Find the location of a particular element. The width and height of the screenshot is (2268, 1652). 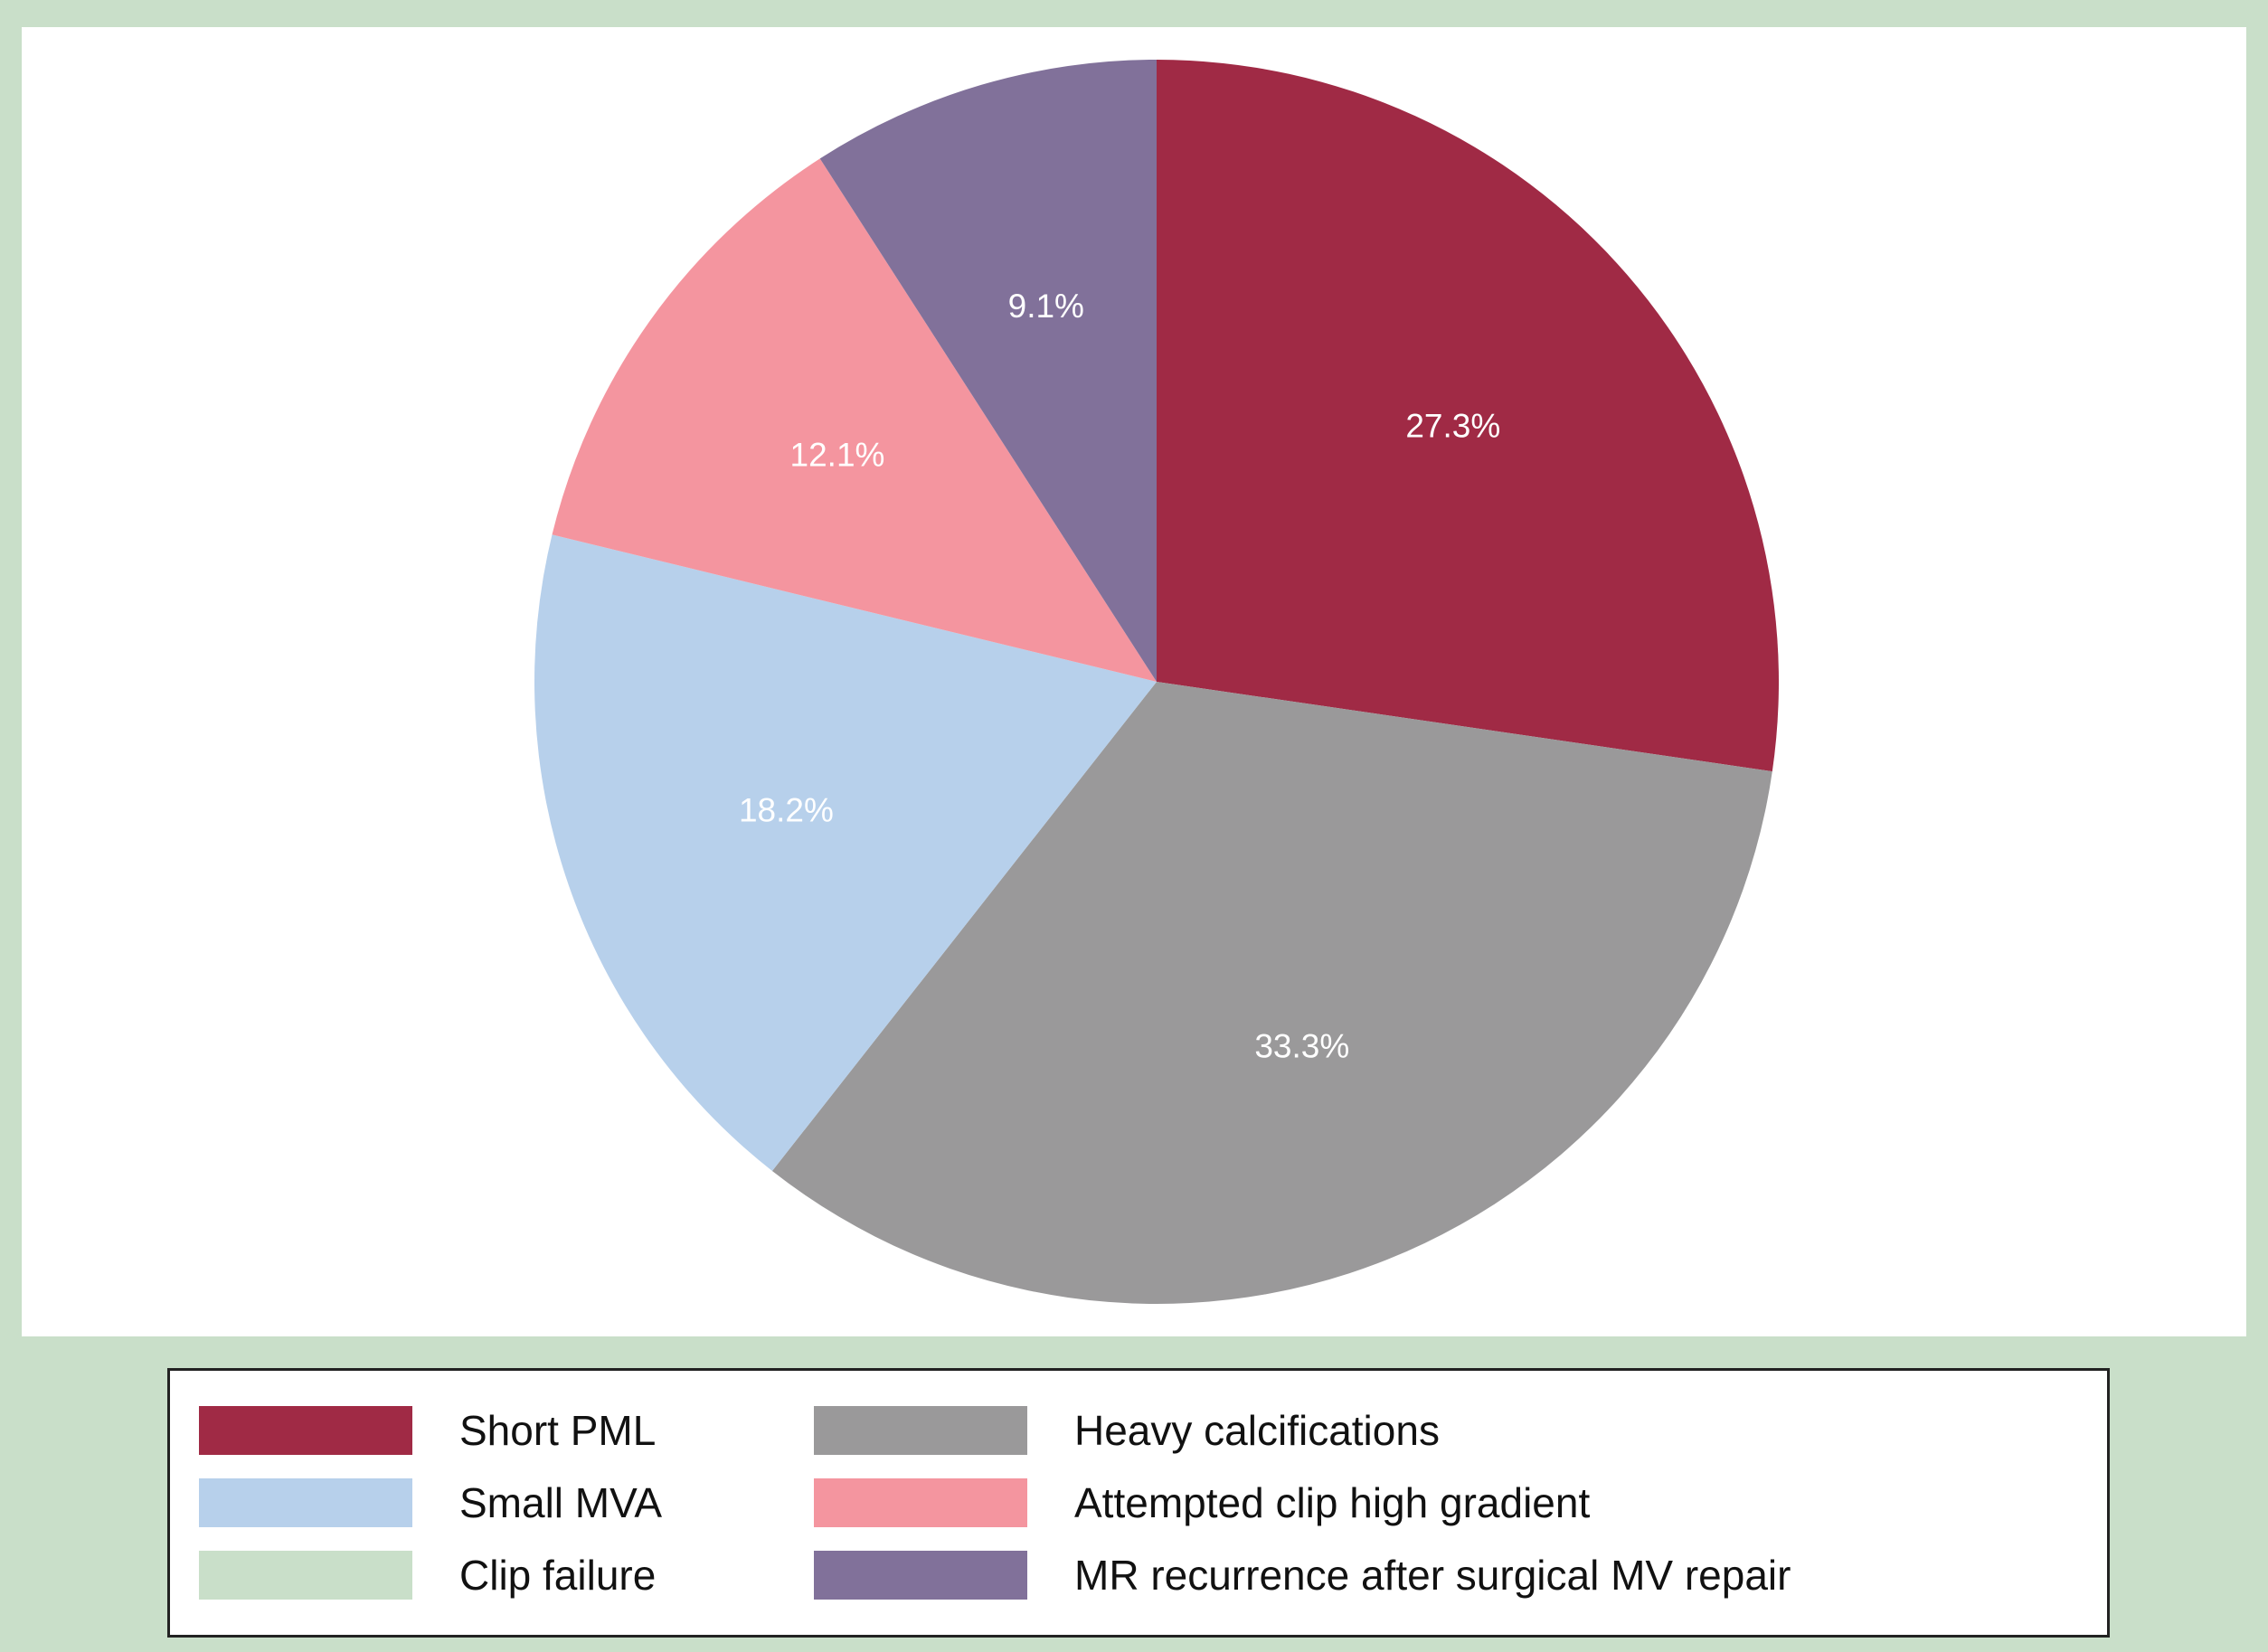

legend-label: Attempted clip high gradient is located at coordinates (1332, 1502).